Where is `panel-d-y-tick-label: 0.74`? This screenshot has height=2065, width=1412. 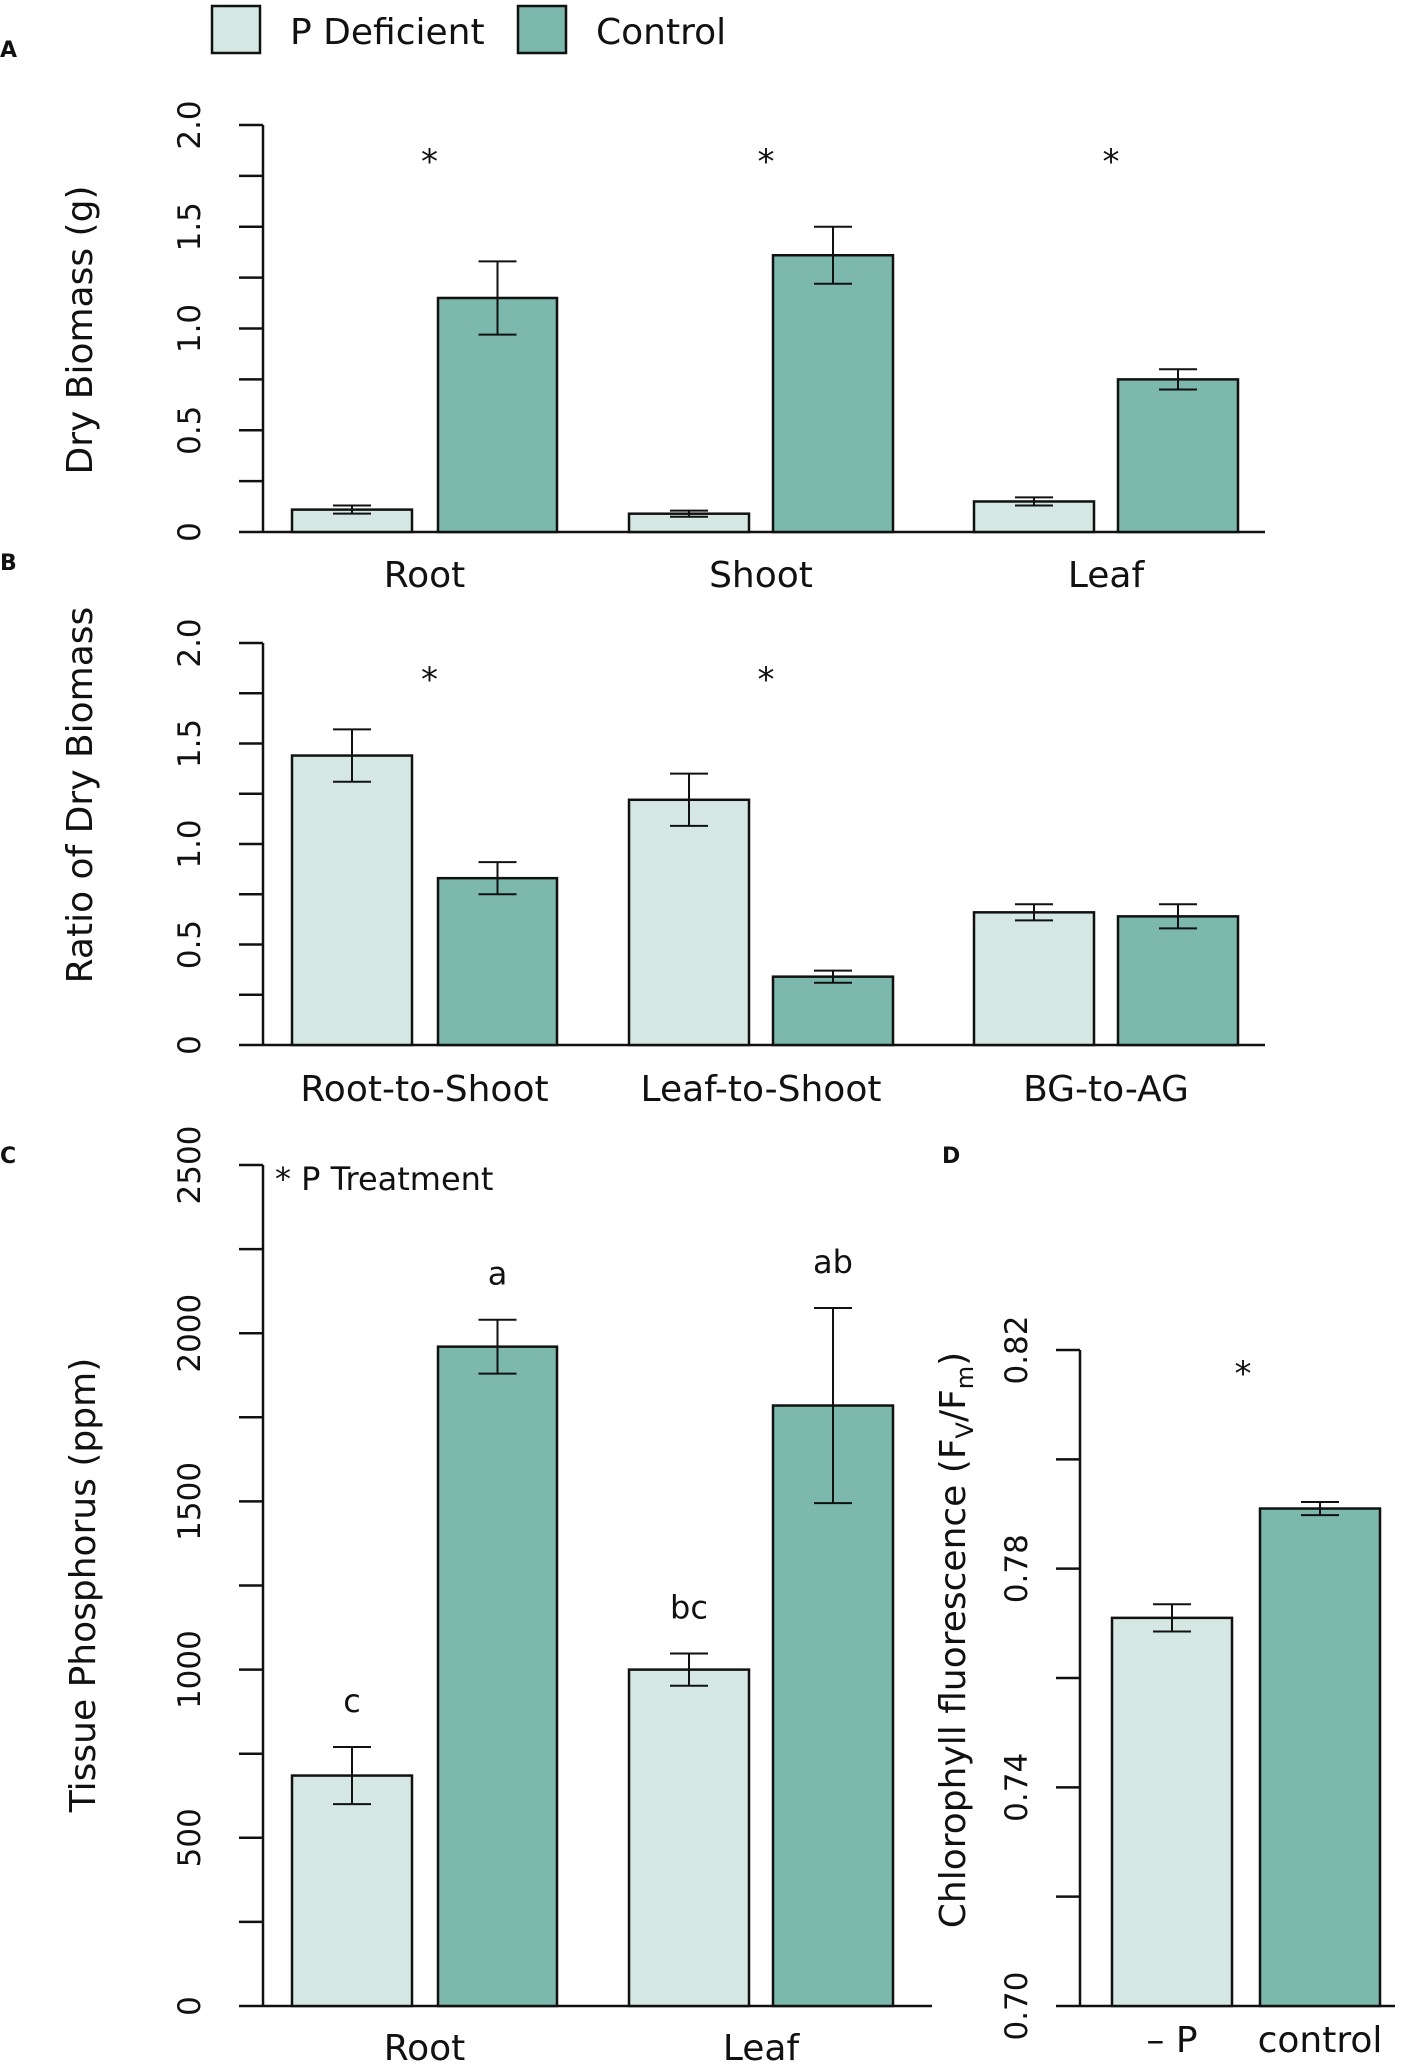 panel-d-y-tick-label: 0.74 is located at coordinates (1017, 1787).